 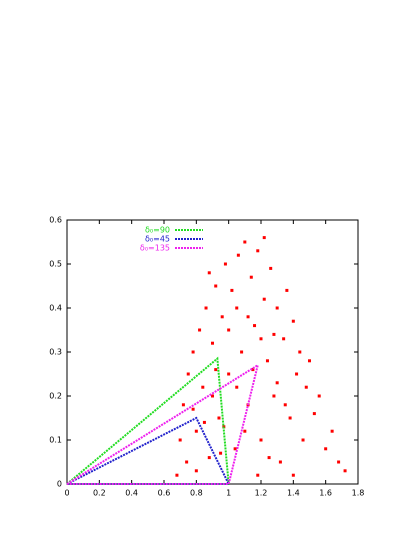 What do you see at coordinates (99, 493) in the screenshot?
I see `x-tick-label: 0.2` at bounding box center [99, 493].